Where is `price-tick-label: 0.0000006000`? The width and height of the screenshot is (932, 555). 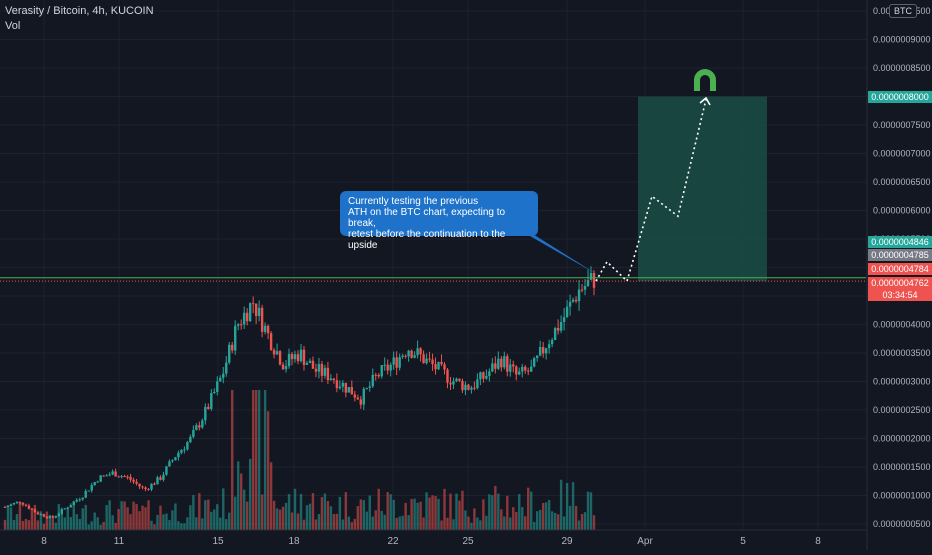 price-tick-label: 0.0000006000 is located at coordinates (902, 211).